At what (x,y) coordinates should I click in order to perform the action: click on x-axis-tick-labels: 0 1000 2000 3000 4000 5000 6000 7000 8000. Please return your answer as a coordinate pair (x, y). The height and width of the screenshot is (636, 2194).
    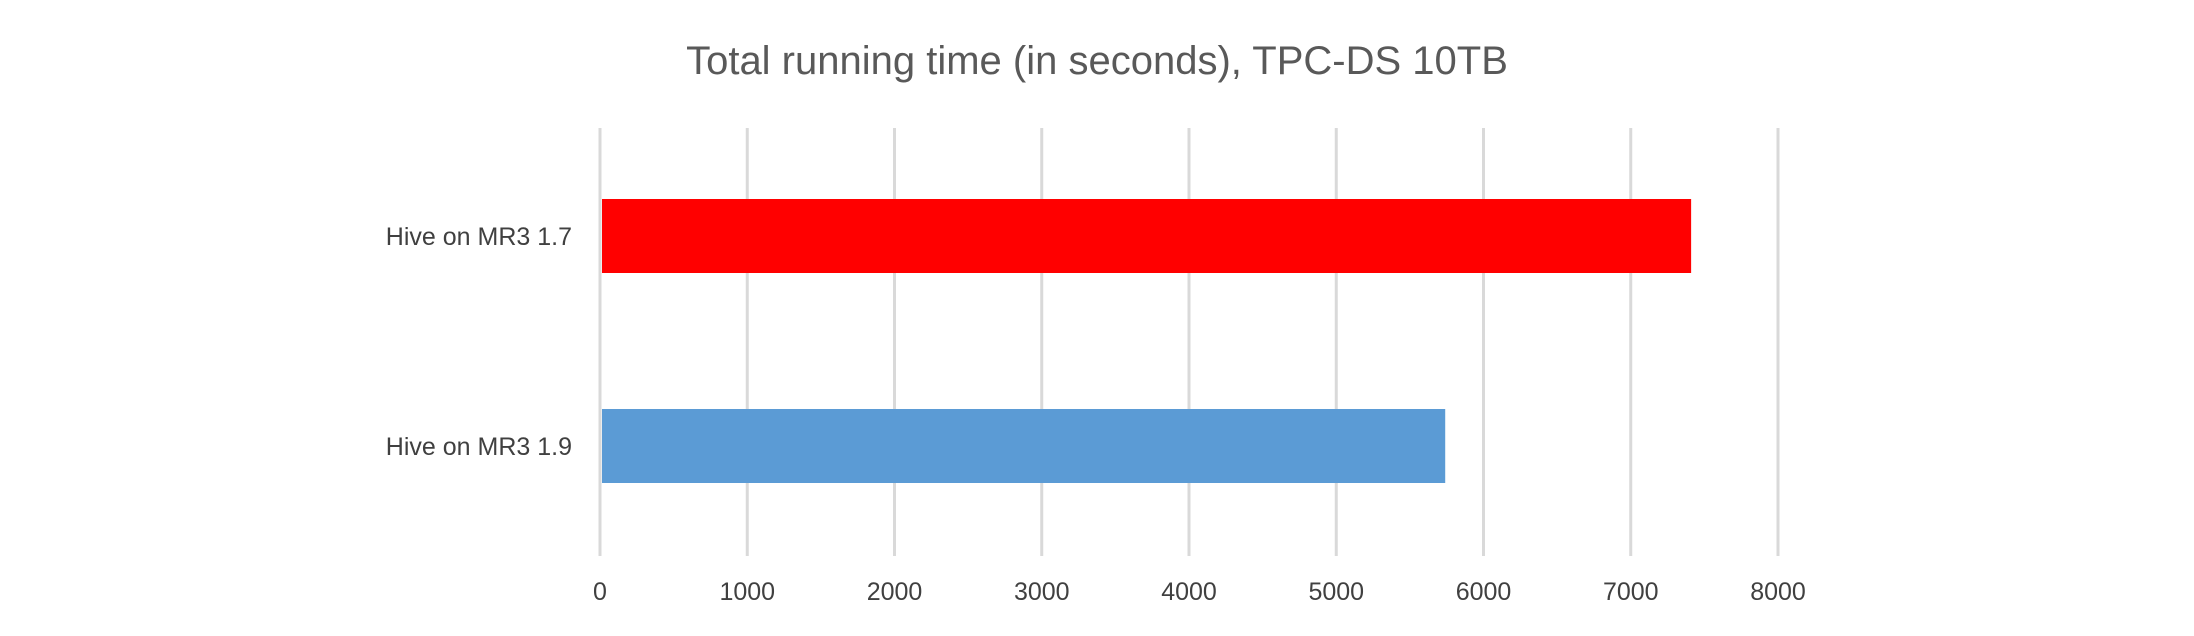
    Looking at the image, I should click on (1199, 592).